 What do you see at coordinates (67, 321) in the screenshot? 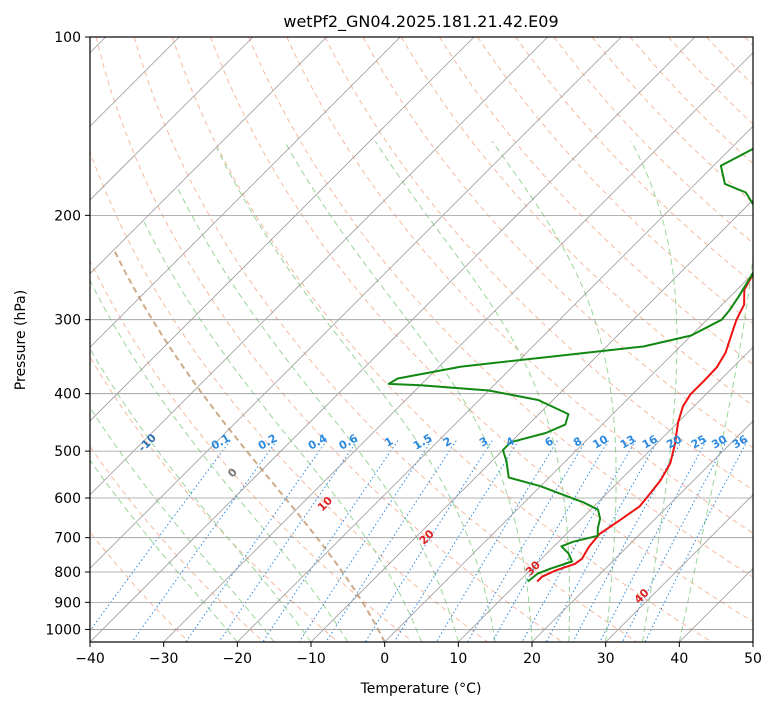
I see `y-tick-label: 300` at bounding box center [67, 321].